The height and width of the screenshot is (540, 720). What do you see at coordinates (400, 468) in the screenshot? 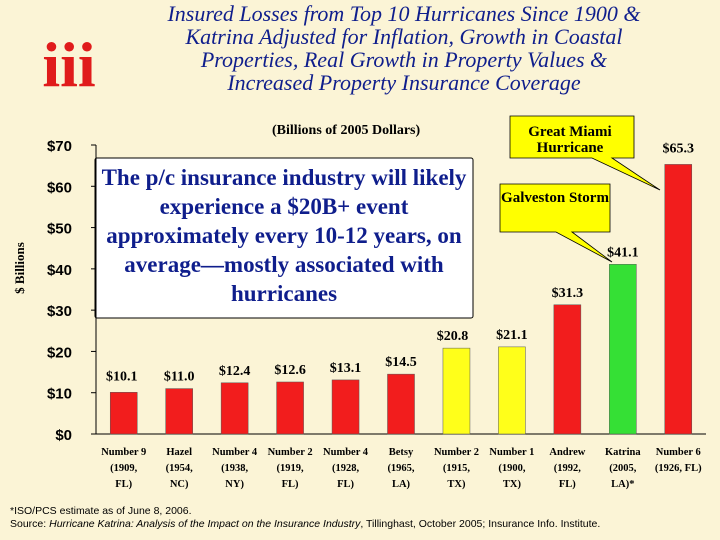
I see `x-category-label: (1965,` at bounding box center [400, 468].